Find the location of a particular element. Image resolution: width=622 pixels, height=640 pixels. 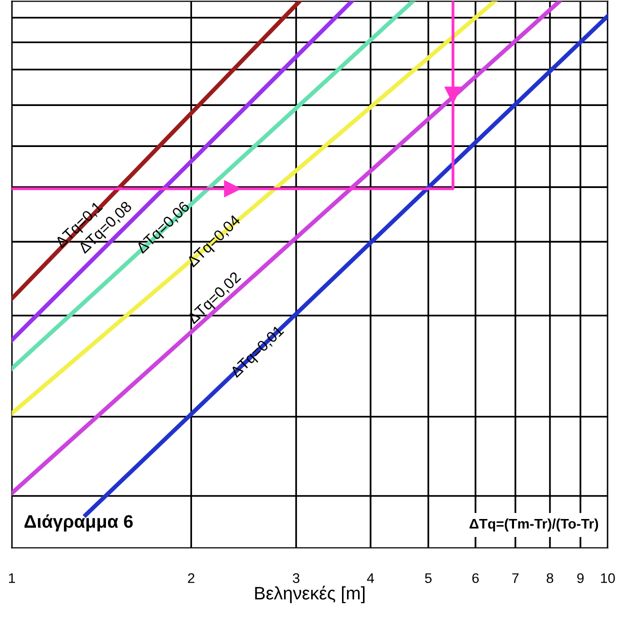

x-tick-label: 4 is located at coordinates (370, 578).